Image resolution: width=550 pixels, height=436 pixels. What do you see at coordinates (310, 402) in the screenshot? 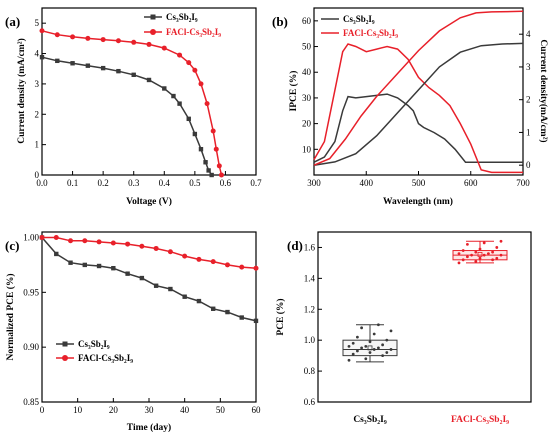
I see `panel-d-ytick-label: 0.6` at bounding box center [310, 402].